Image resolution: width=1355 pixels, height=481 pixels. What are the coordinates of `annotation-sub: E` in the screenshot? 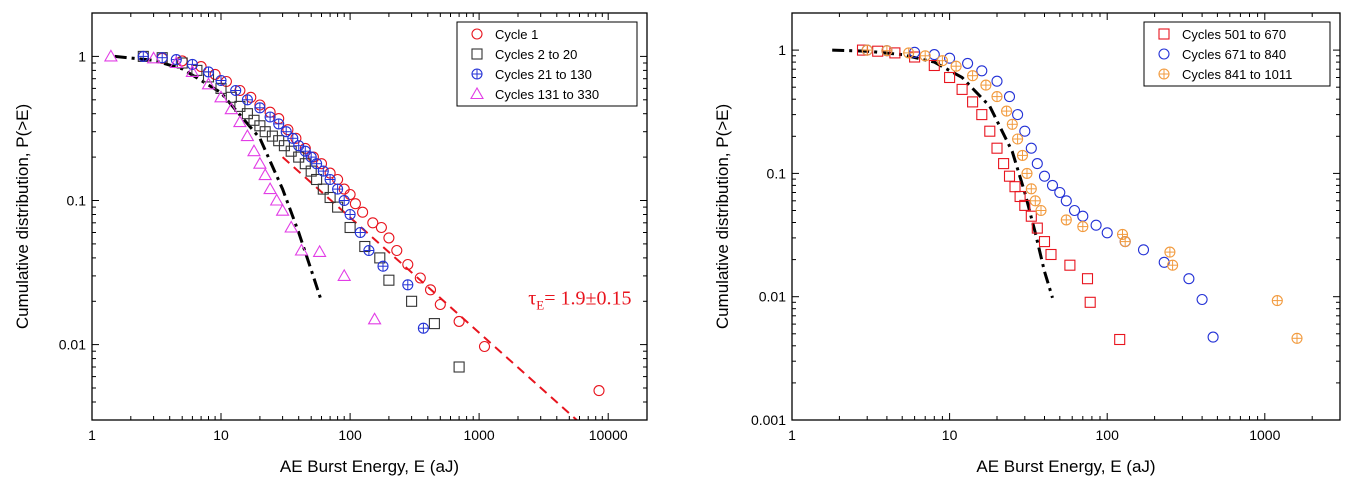 It's located at (540, 305).